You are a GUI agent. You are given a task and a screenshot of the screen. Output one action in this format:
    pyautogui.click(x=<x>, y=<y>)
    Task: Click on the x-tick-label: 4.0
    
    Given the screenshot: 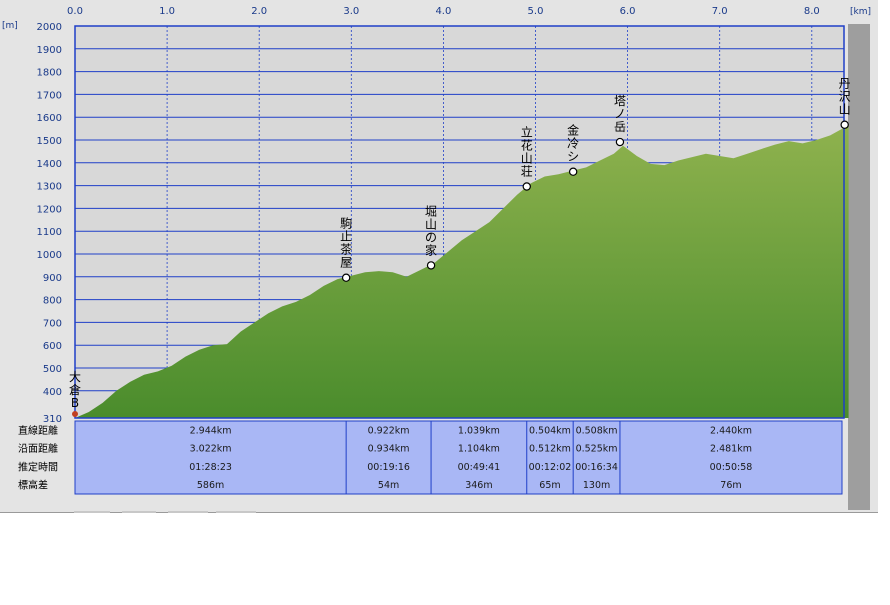 What is the action you would take?
    pyautogui.click(x=443, y=11)
    